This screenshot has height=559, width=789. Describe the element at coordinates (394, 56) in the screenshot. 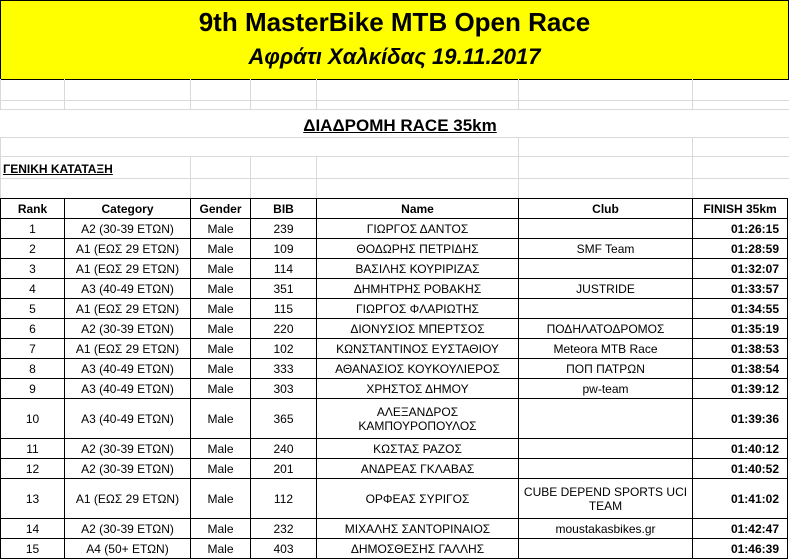

I see `race-date-location: Αφράτι Χαλκίδας 19.11.2017` at that location.